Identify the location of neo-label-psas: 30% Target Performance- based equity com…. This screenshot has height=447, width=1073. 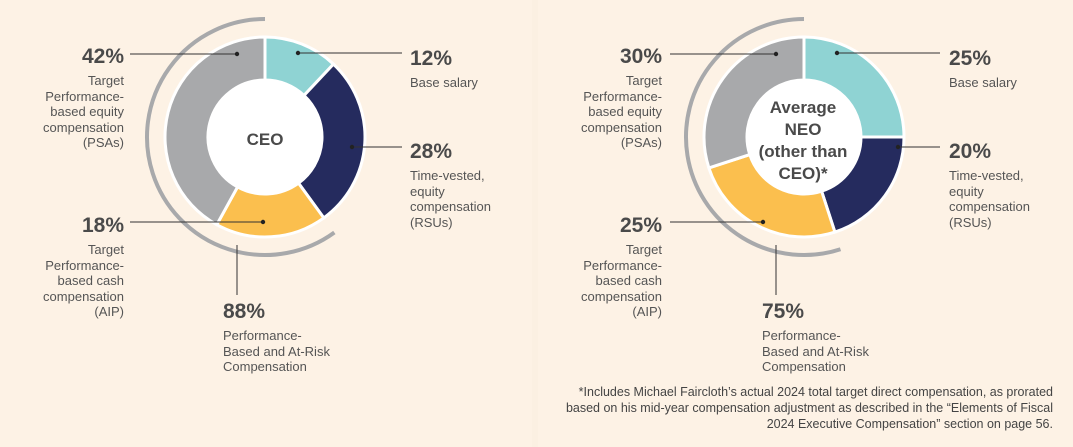
(621, 97).